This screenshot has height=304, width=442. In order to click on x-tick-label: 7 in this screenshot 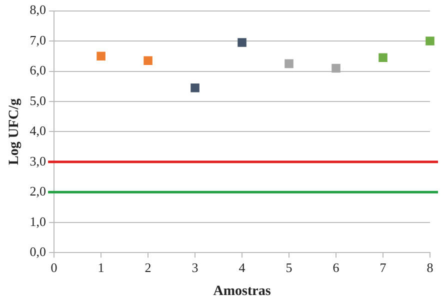, I will do `click(383, 267)`.